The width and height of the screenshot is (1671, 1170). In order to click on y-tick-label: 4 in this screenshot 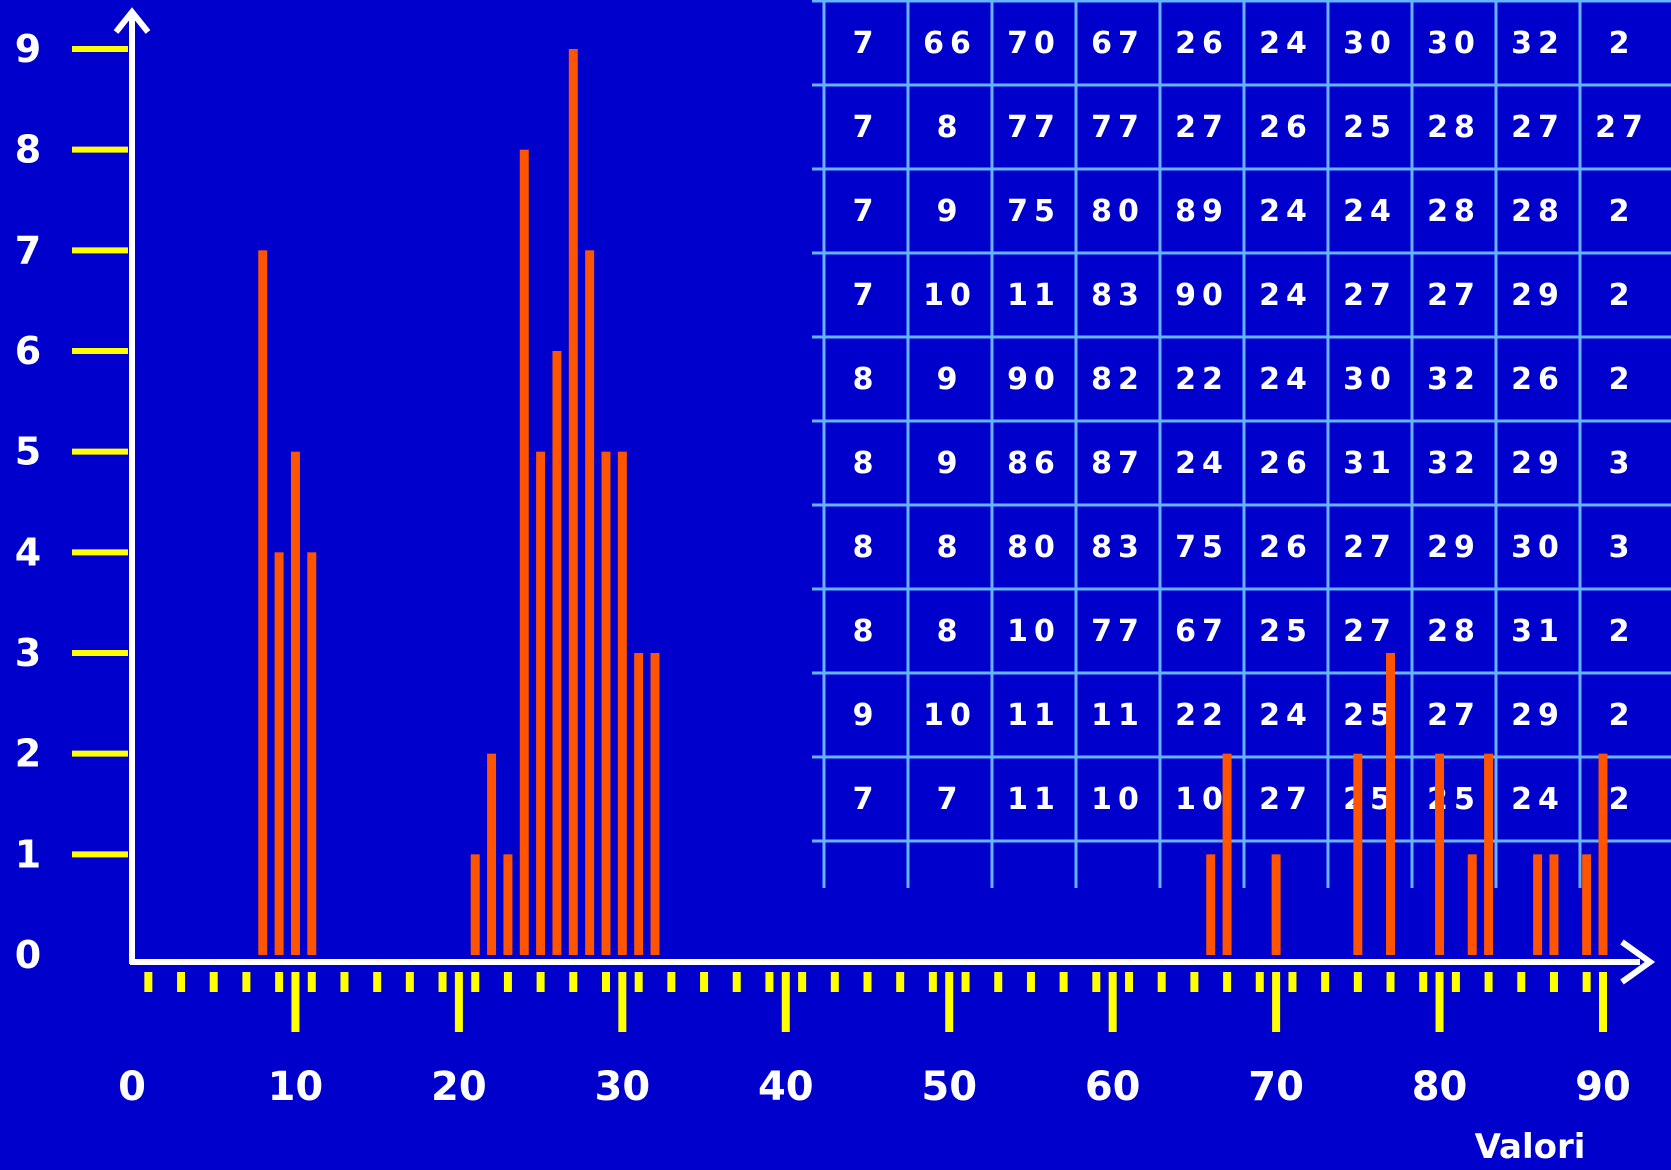, I will do `click(28, 552)`.